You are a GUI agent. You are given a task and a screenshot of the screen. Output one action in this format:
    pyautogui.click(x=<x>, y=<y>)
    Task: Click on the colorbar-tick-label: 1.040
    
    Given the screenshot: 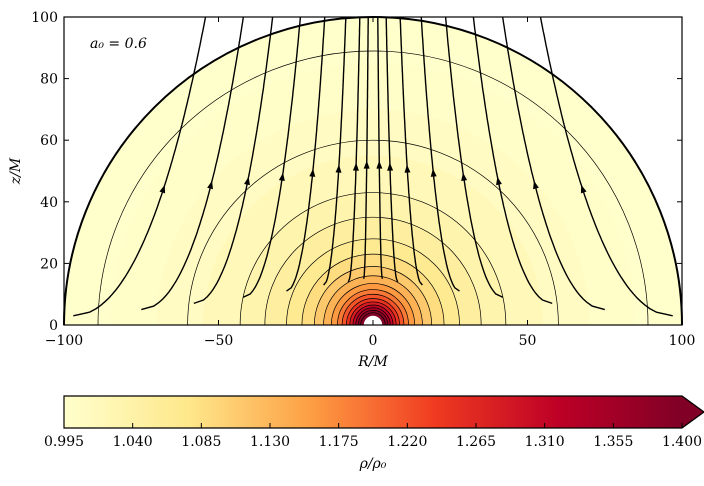 What is the action you would take?
    pyautogui.click(x=133, y=442)
    